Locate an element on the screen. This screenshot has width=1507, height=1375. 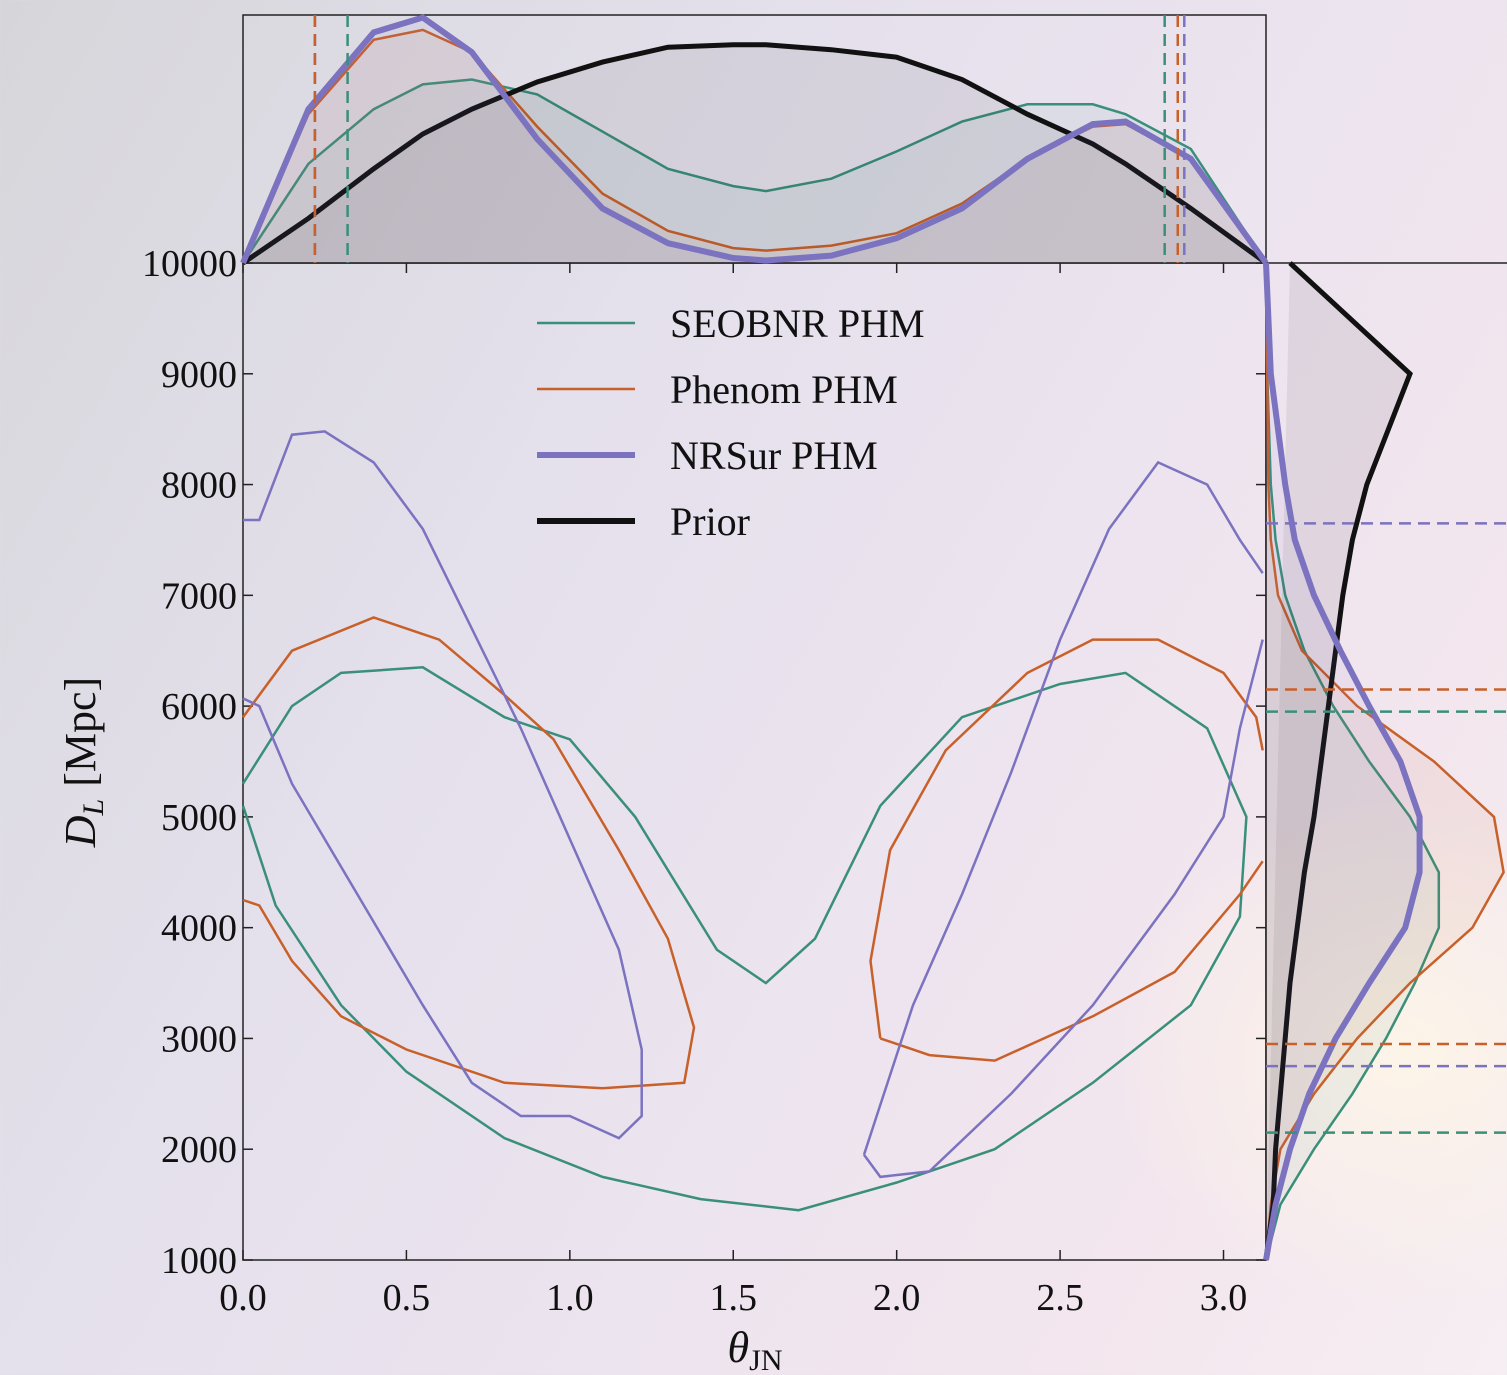
y-tick-label: 5000 is located at coordinates (199, 818).